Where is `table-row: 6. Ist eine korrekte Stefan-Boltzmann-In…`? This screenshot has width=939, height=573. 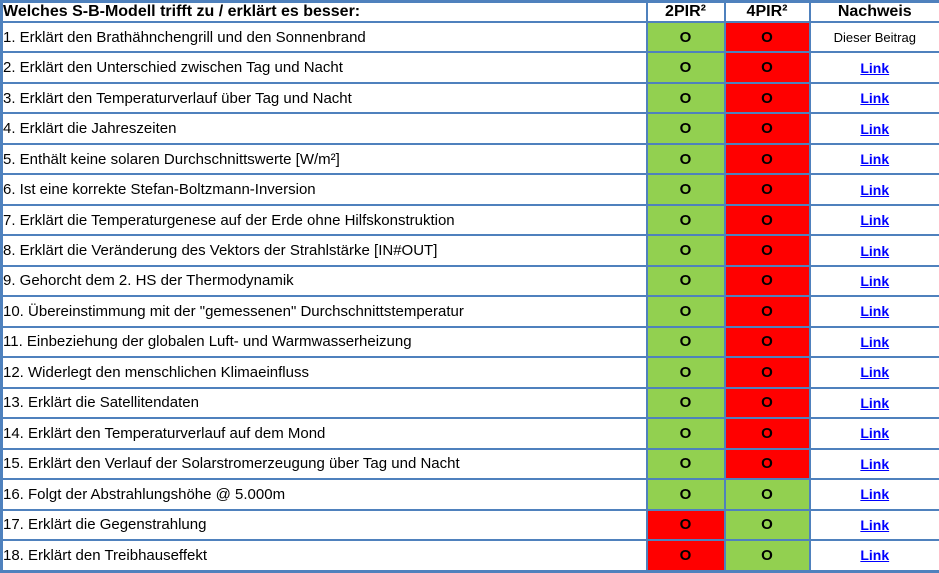 table-row: 6. Ist eine korrekte Stefan-Boltzmann-In… is located at coordinates (469, 189).